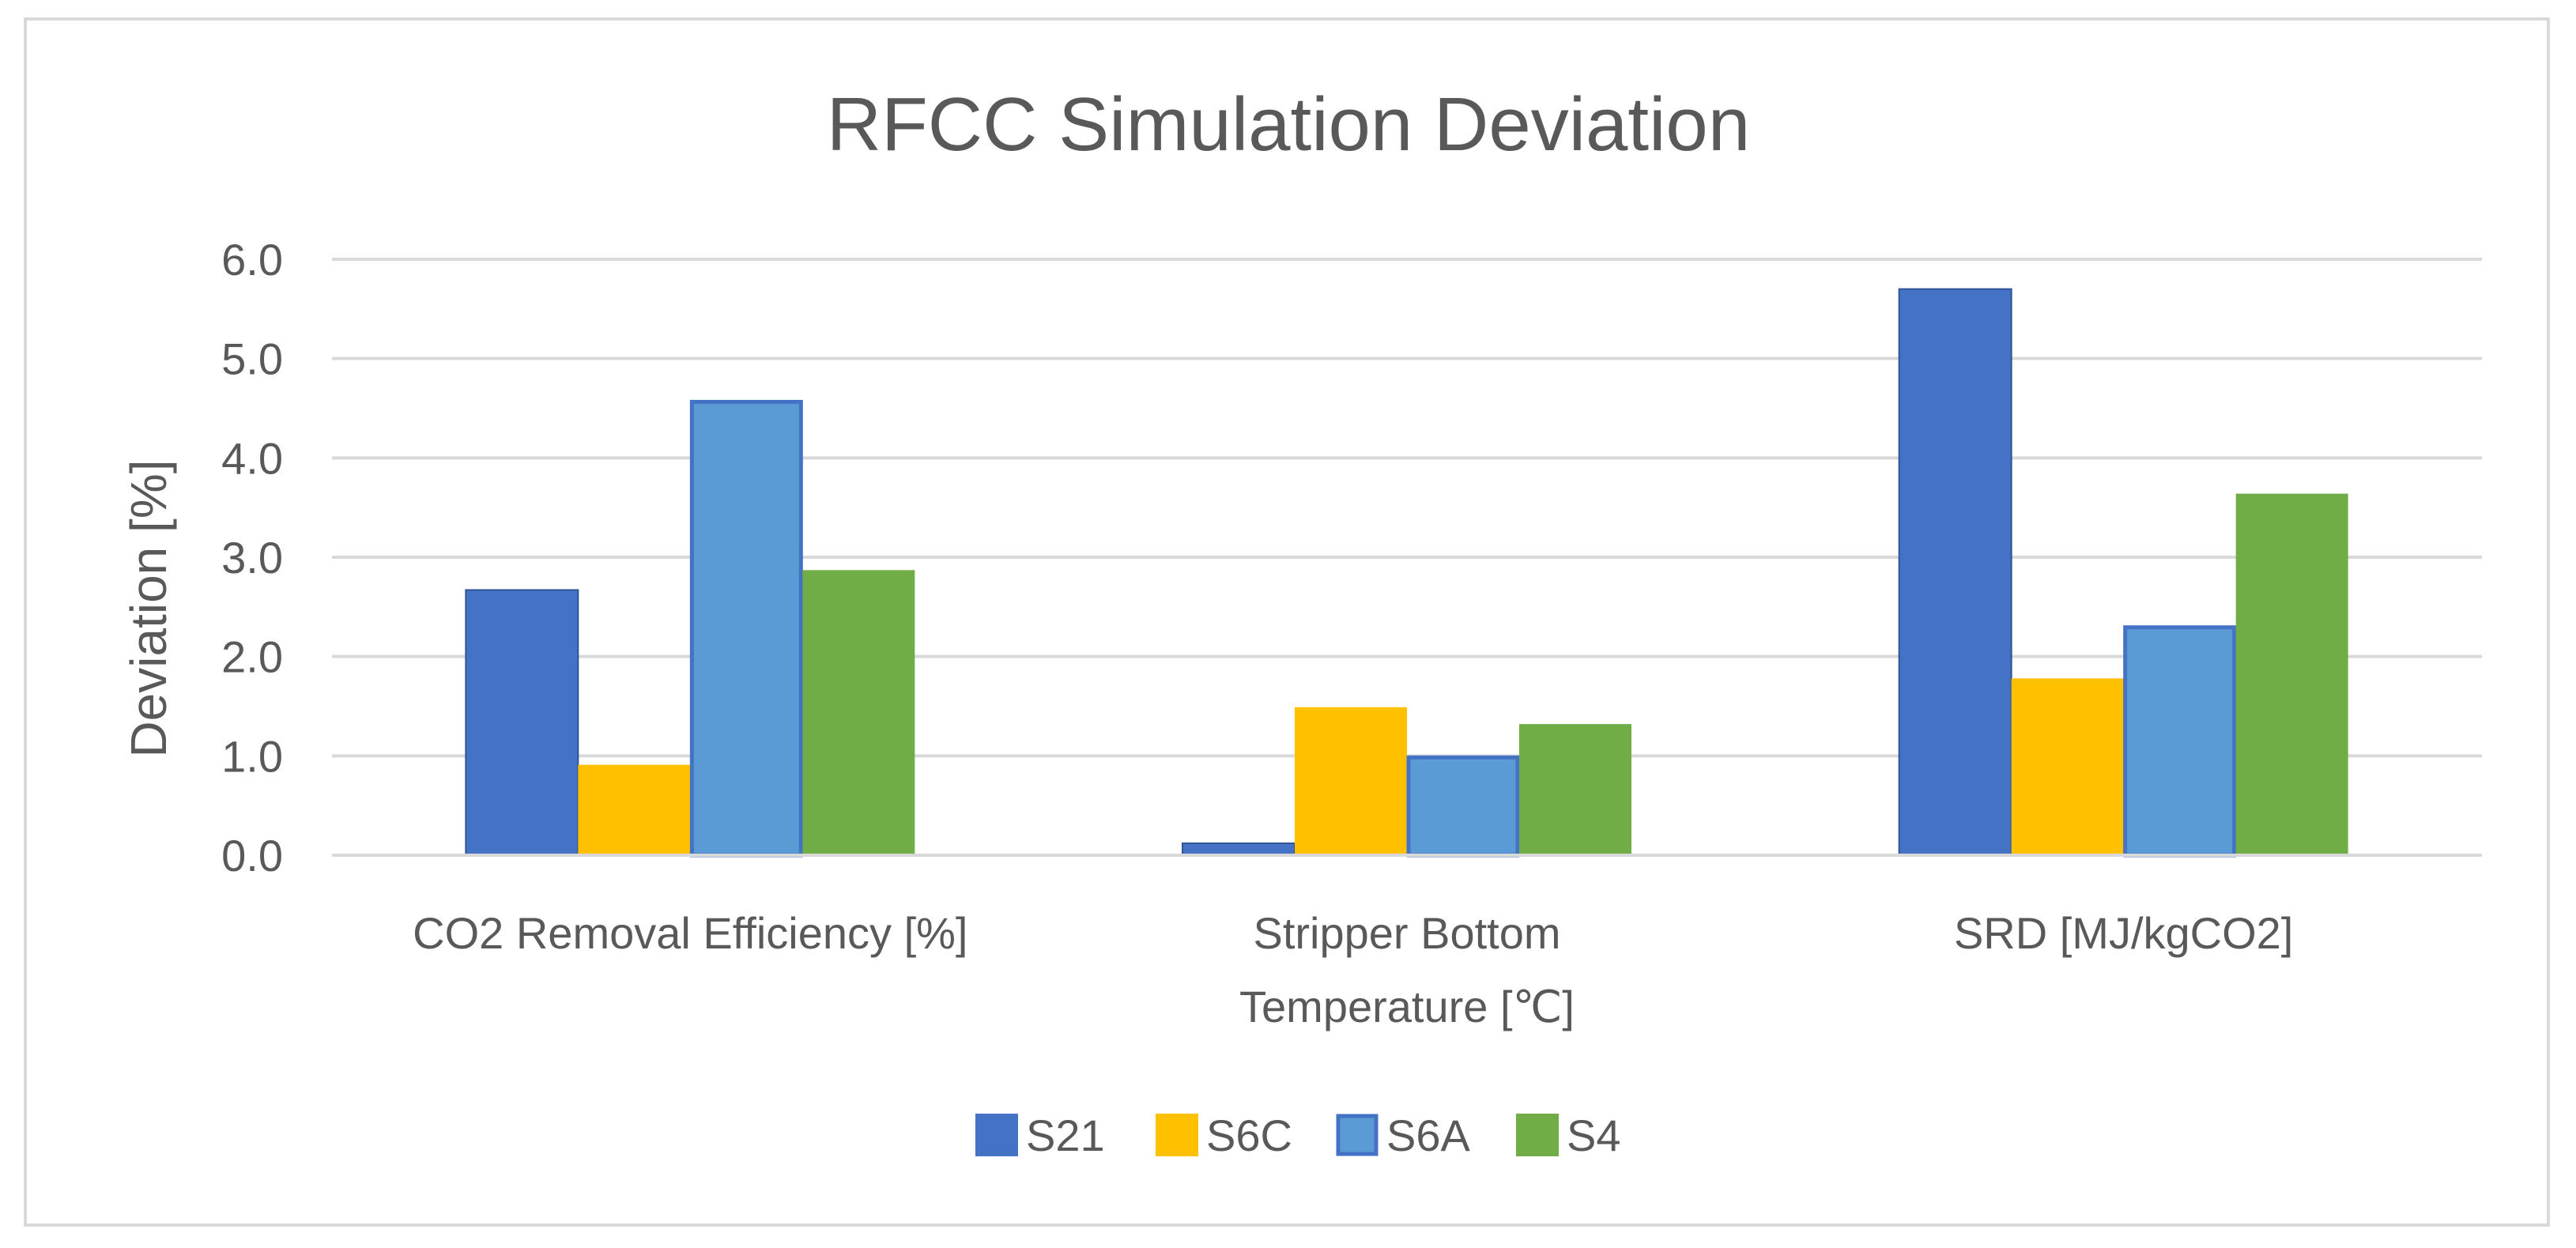 The height and width of the screenshot is (1248, 2576). I want to click on x-tick-label: SRD [MJ/kgCO2], so click(2123, 933).